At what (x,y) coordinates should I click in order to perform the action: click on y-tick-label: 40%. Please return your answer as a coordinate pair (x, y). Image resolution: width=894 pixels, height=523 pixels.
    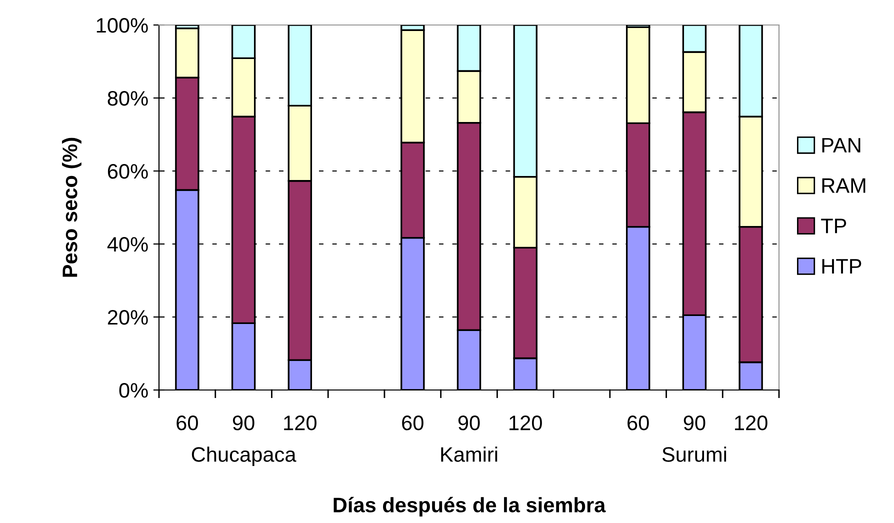
    Looking at the image, I should click on (127, 244).